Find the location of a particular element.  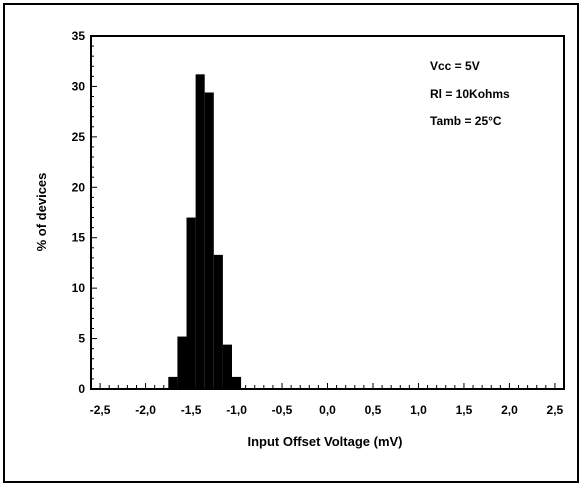

x-tick-label: -0,5 is located at coordinates (282, 410).